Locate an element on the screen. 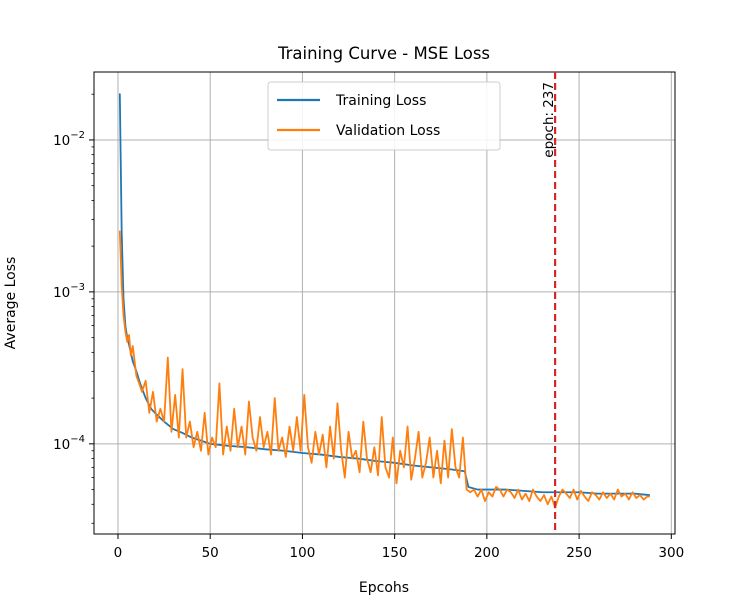  legend-box is located at coordinates (384, 116).